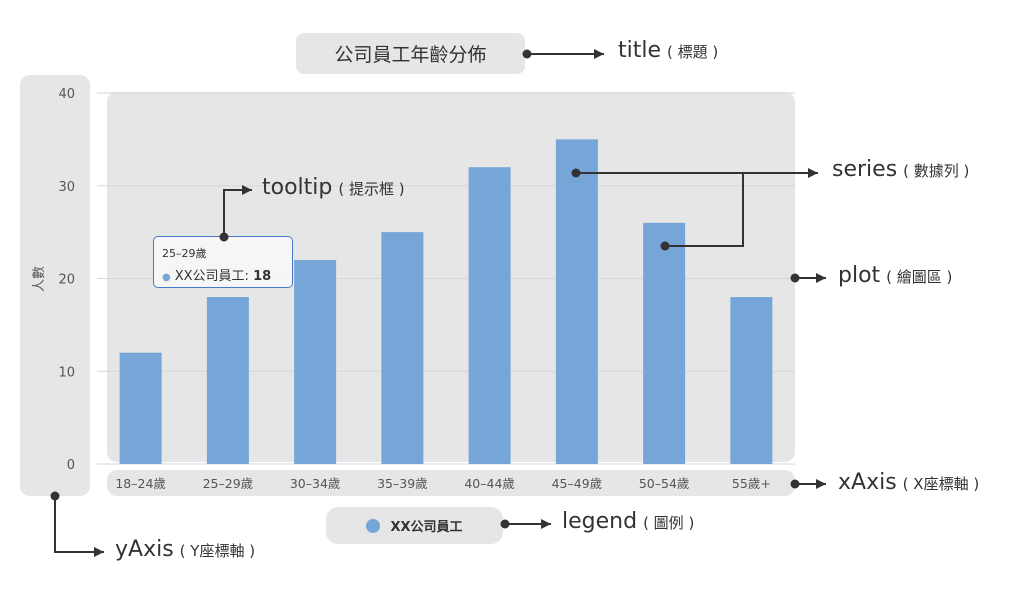 The image size is (1024, 602). I want to click on chart-title: 公司員工年齡分佈, so click(410, 53).